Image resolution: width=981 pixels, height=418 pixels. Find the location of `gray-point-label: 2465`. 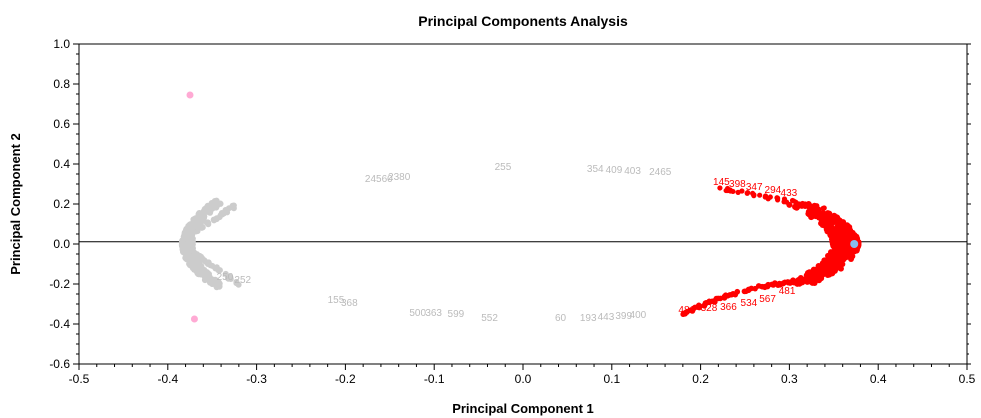

gray-point-label: 2465 is located at coordinates (660, 172).